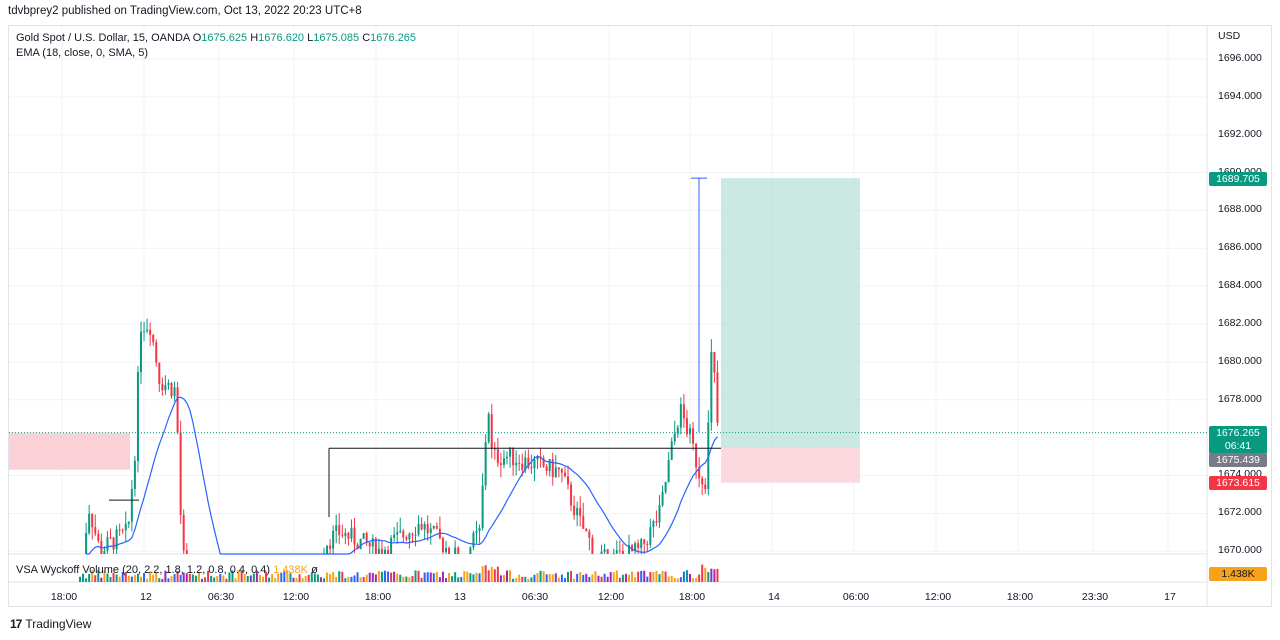 The image size is (1280, 640). Describe the element at coordinates (1240, 285) in the screenshot. I see `price-axis-label: 1684.000` at that location.